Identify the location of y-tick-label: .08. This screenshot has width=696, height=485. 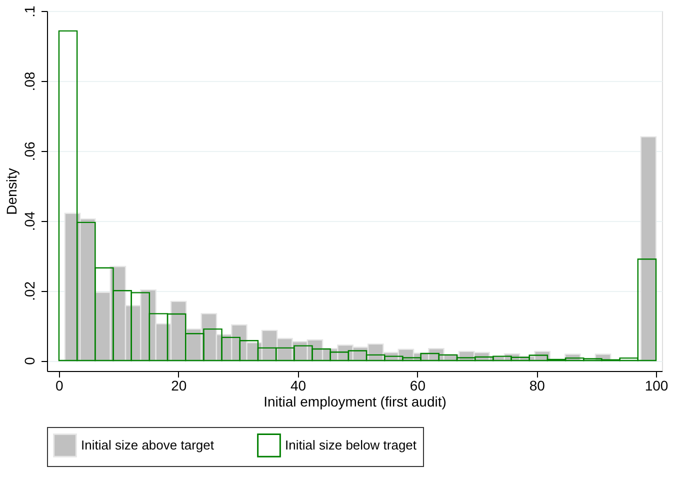
(30, 81).